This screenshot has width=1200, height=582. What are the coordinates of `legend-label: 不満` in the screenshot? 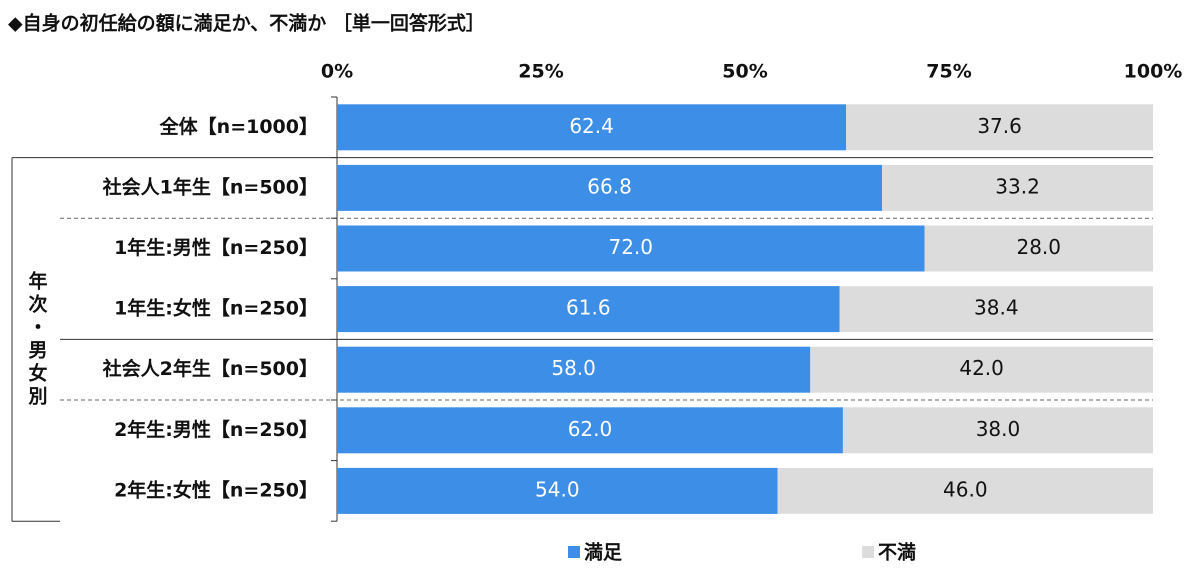 It's located at (897, 553).